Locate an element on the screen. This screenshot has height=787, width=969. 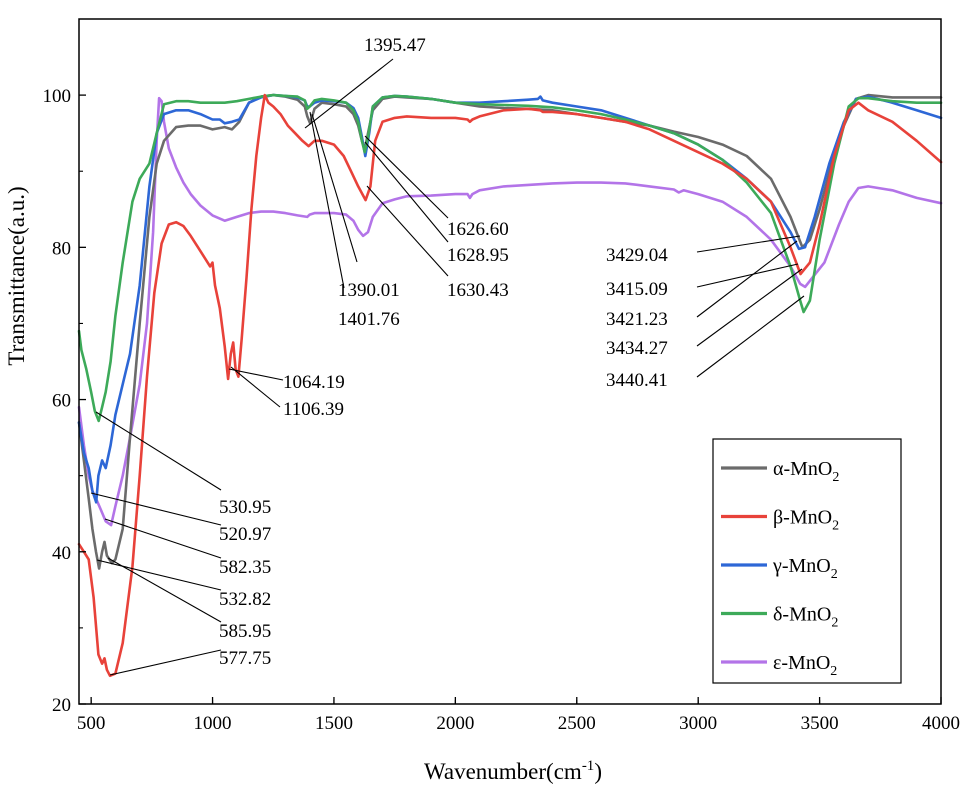
legend-label: γ-MnO2 is located at coordinates (805, 568).